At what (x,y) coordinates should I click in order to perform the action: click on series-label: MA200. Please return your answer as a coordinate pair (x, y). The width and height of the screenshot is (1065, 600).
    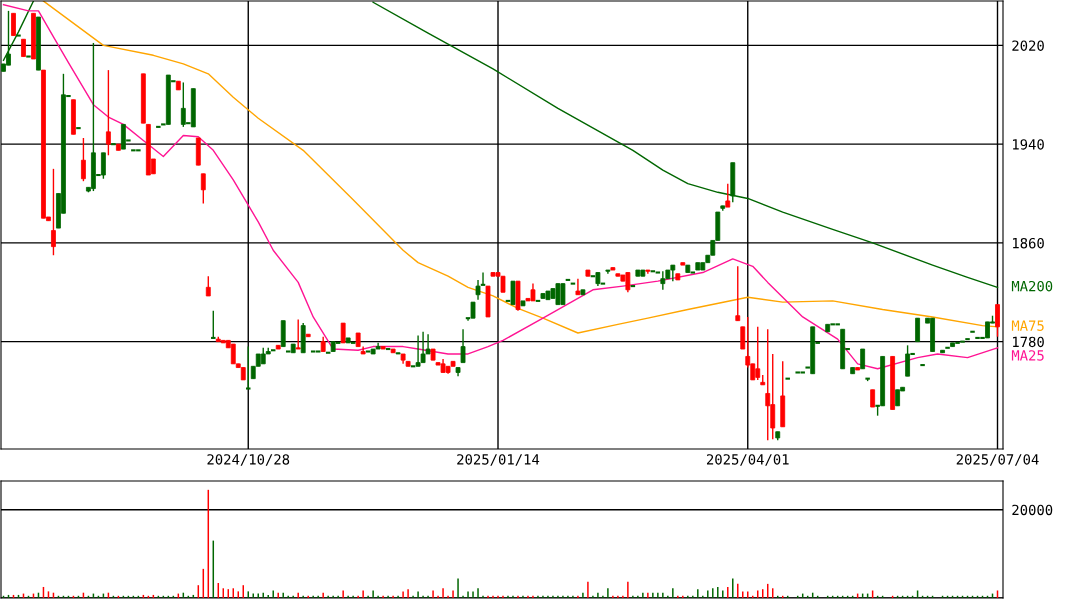
    Looking at the image, I should click on (1032, 286).